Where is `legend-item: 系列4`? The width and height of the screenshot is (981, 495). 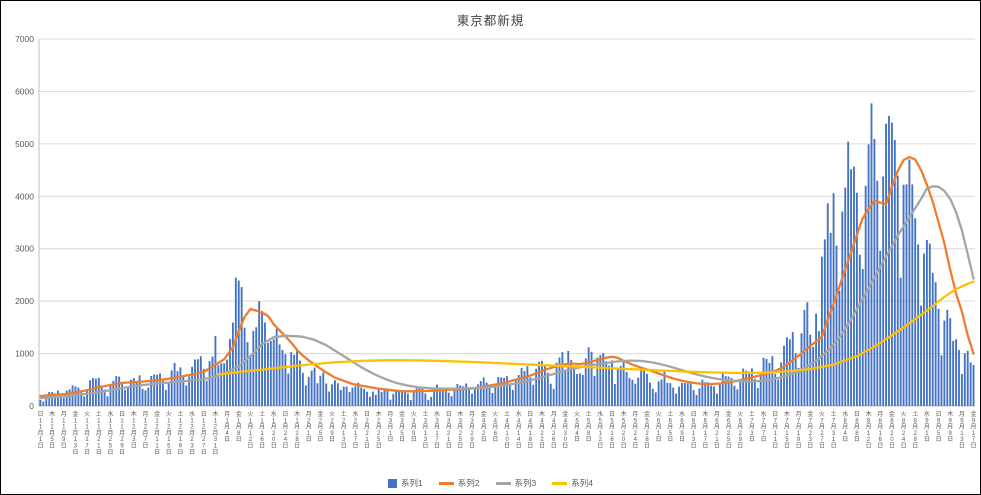 legend-item: 系列4 is located at coordinates (572, 483).